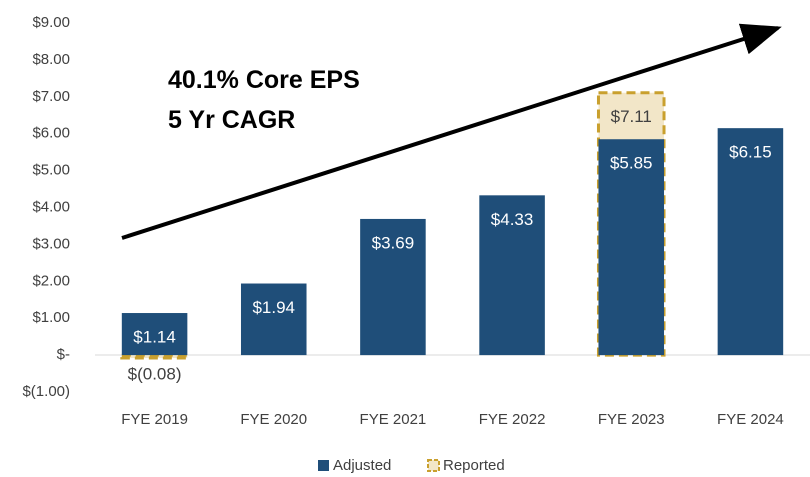  I want to click on y-tick-label: $-, so click(63, 354).